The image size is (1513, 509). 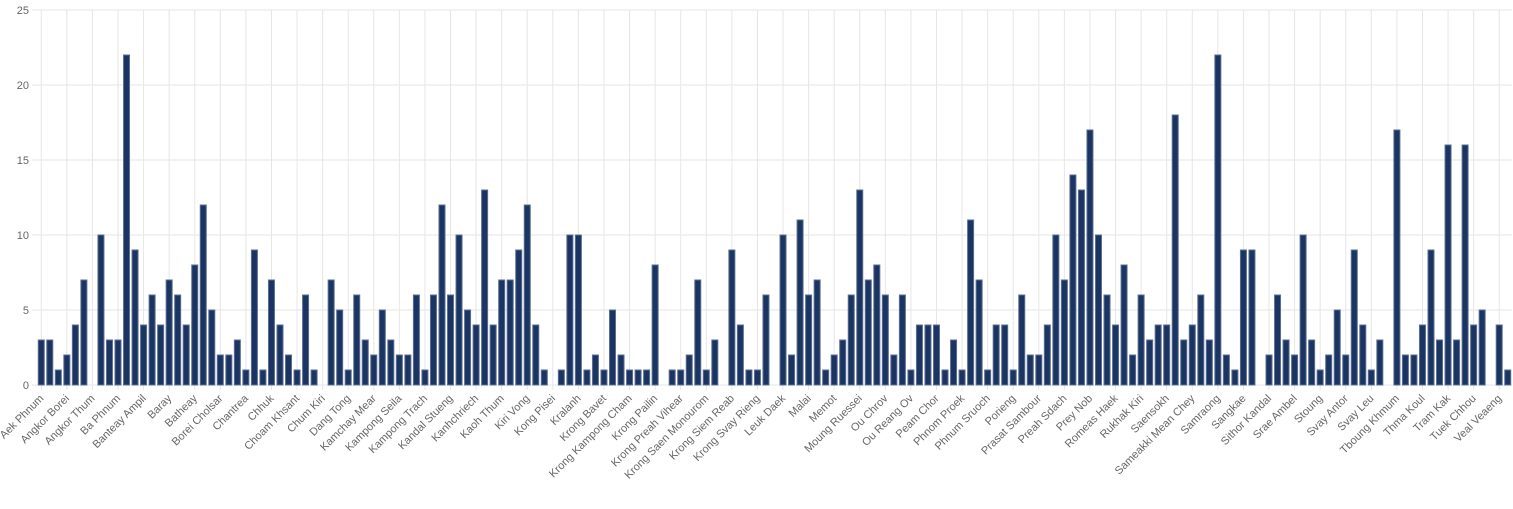 What do you see at coordinates (23, 11) in the screenshot?
I see `y-tick-label: 25` at bounding box center [23, 11].